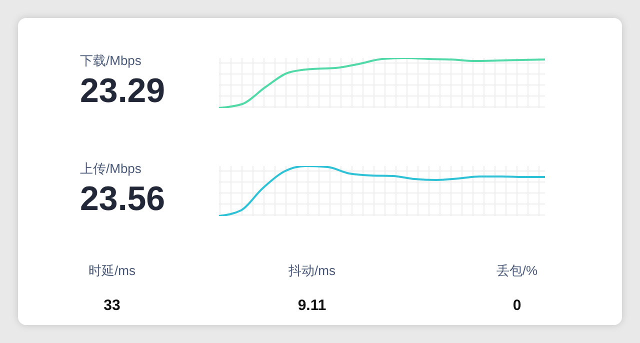 This screenshot has width=640, height=343. I want to click on text: 9.11, so click(312, 305).